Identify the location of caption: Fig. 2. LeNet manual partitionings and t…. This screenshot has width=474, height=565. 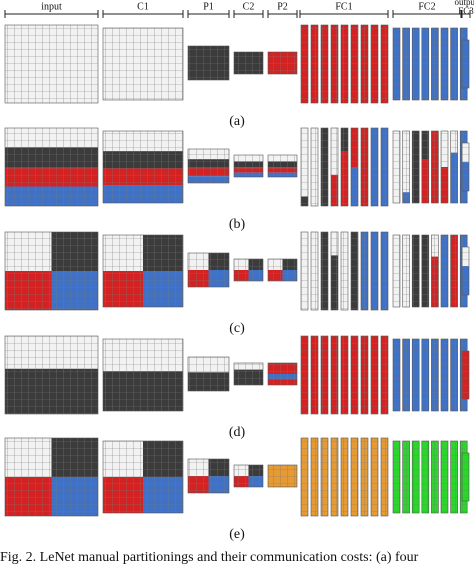
(209, 557).